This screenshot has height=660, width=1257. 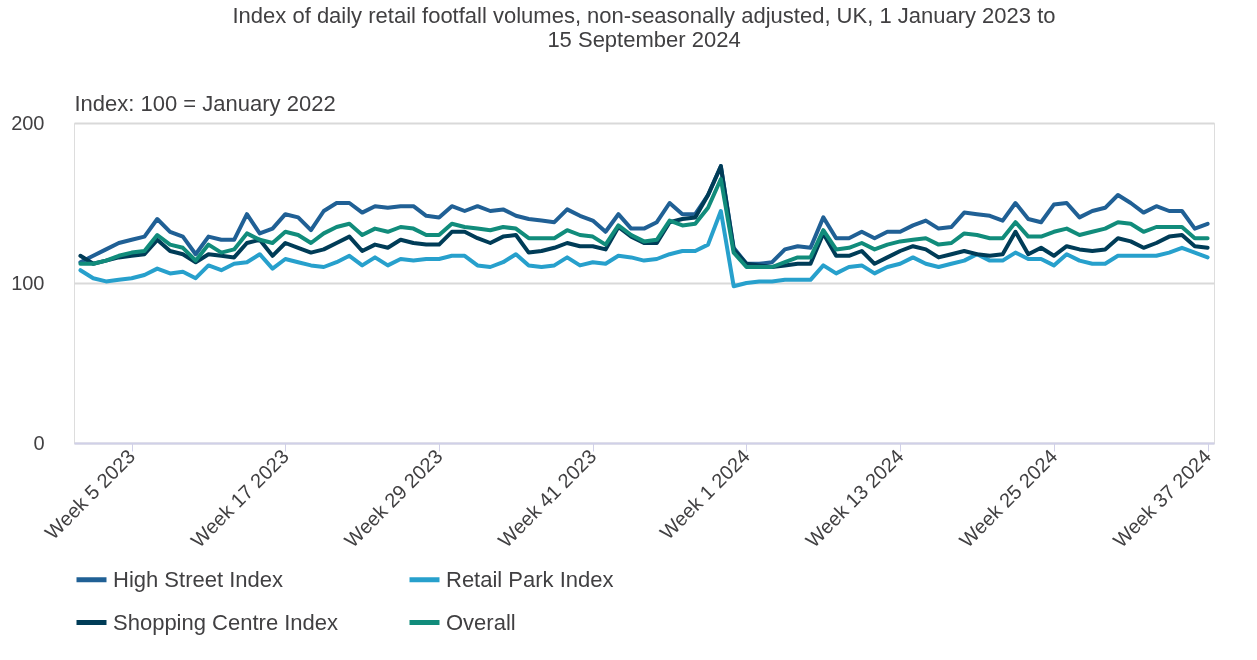 I want to click on line-series, so click(x=644, y=249).